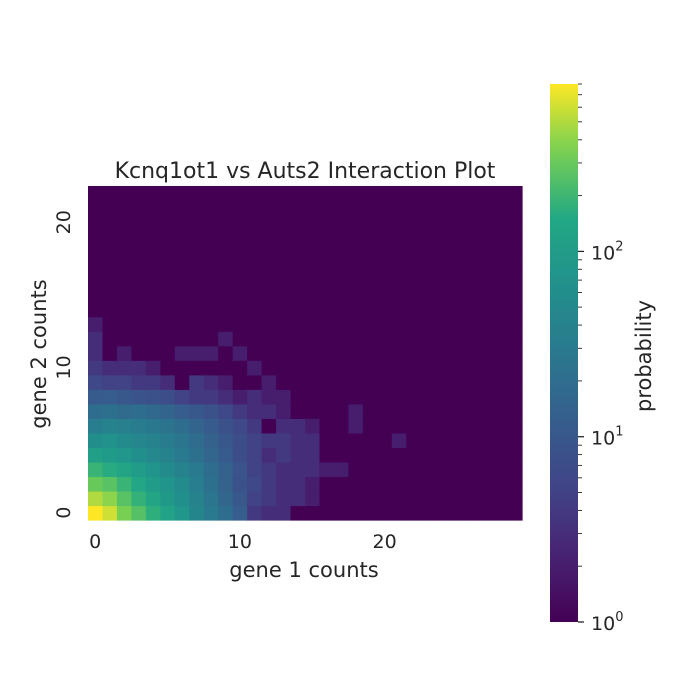  Describe the element at coordinates (619, 432) in the screenshot. I see `colorbar-tick-exponent: 1` at that location.